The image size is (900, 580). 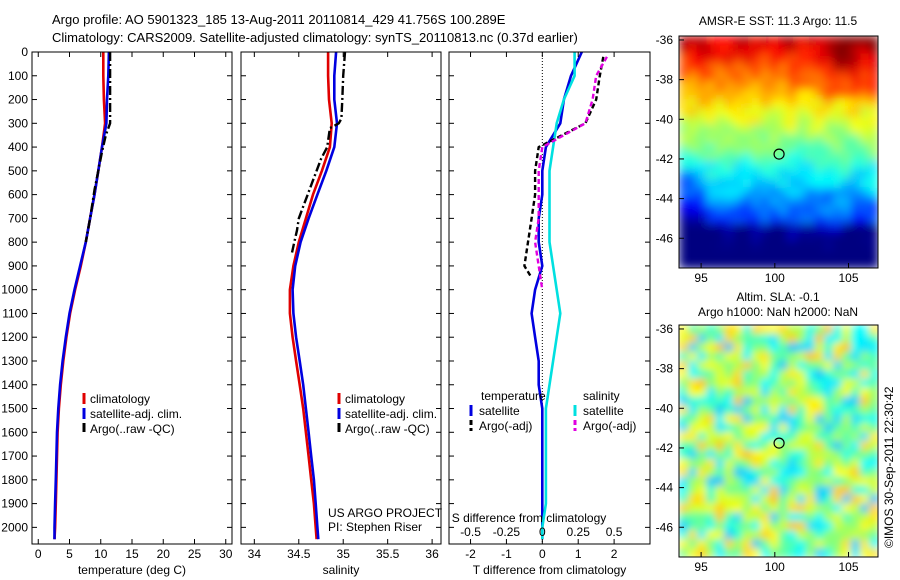 What do you see at coordinates (558, 296) in the screenshot?
I see `series-line-satellite` at bounding box center [558, 296].